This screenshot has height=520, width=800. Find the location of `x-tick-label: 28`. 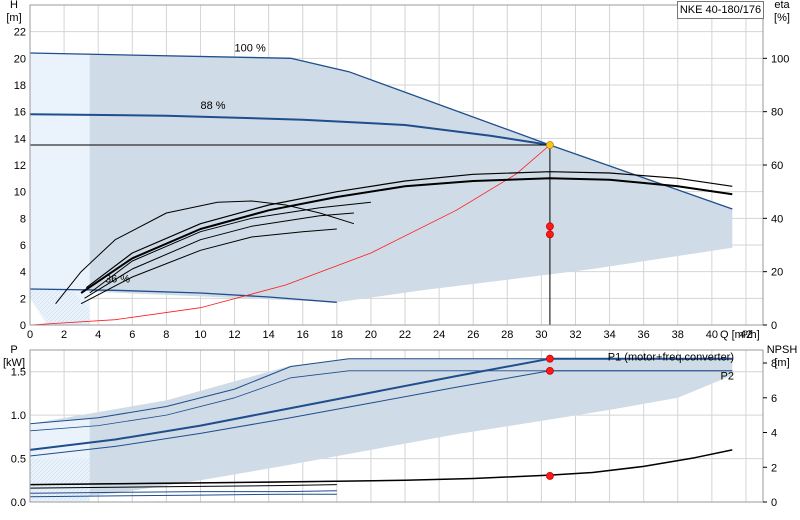

x-tick-label: 28 is located at coordinates (507, 335).